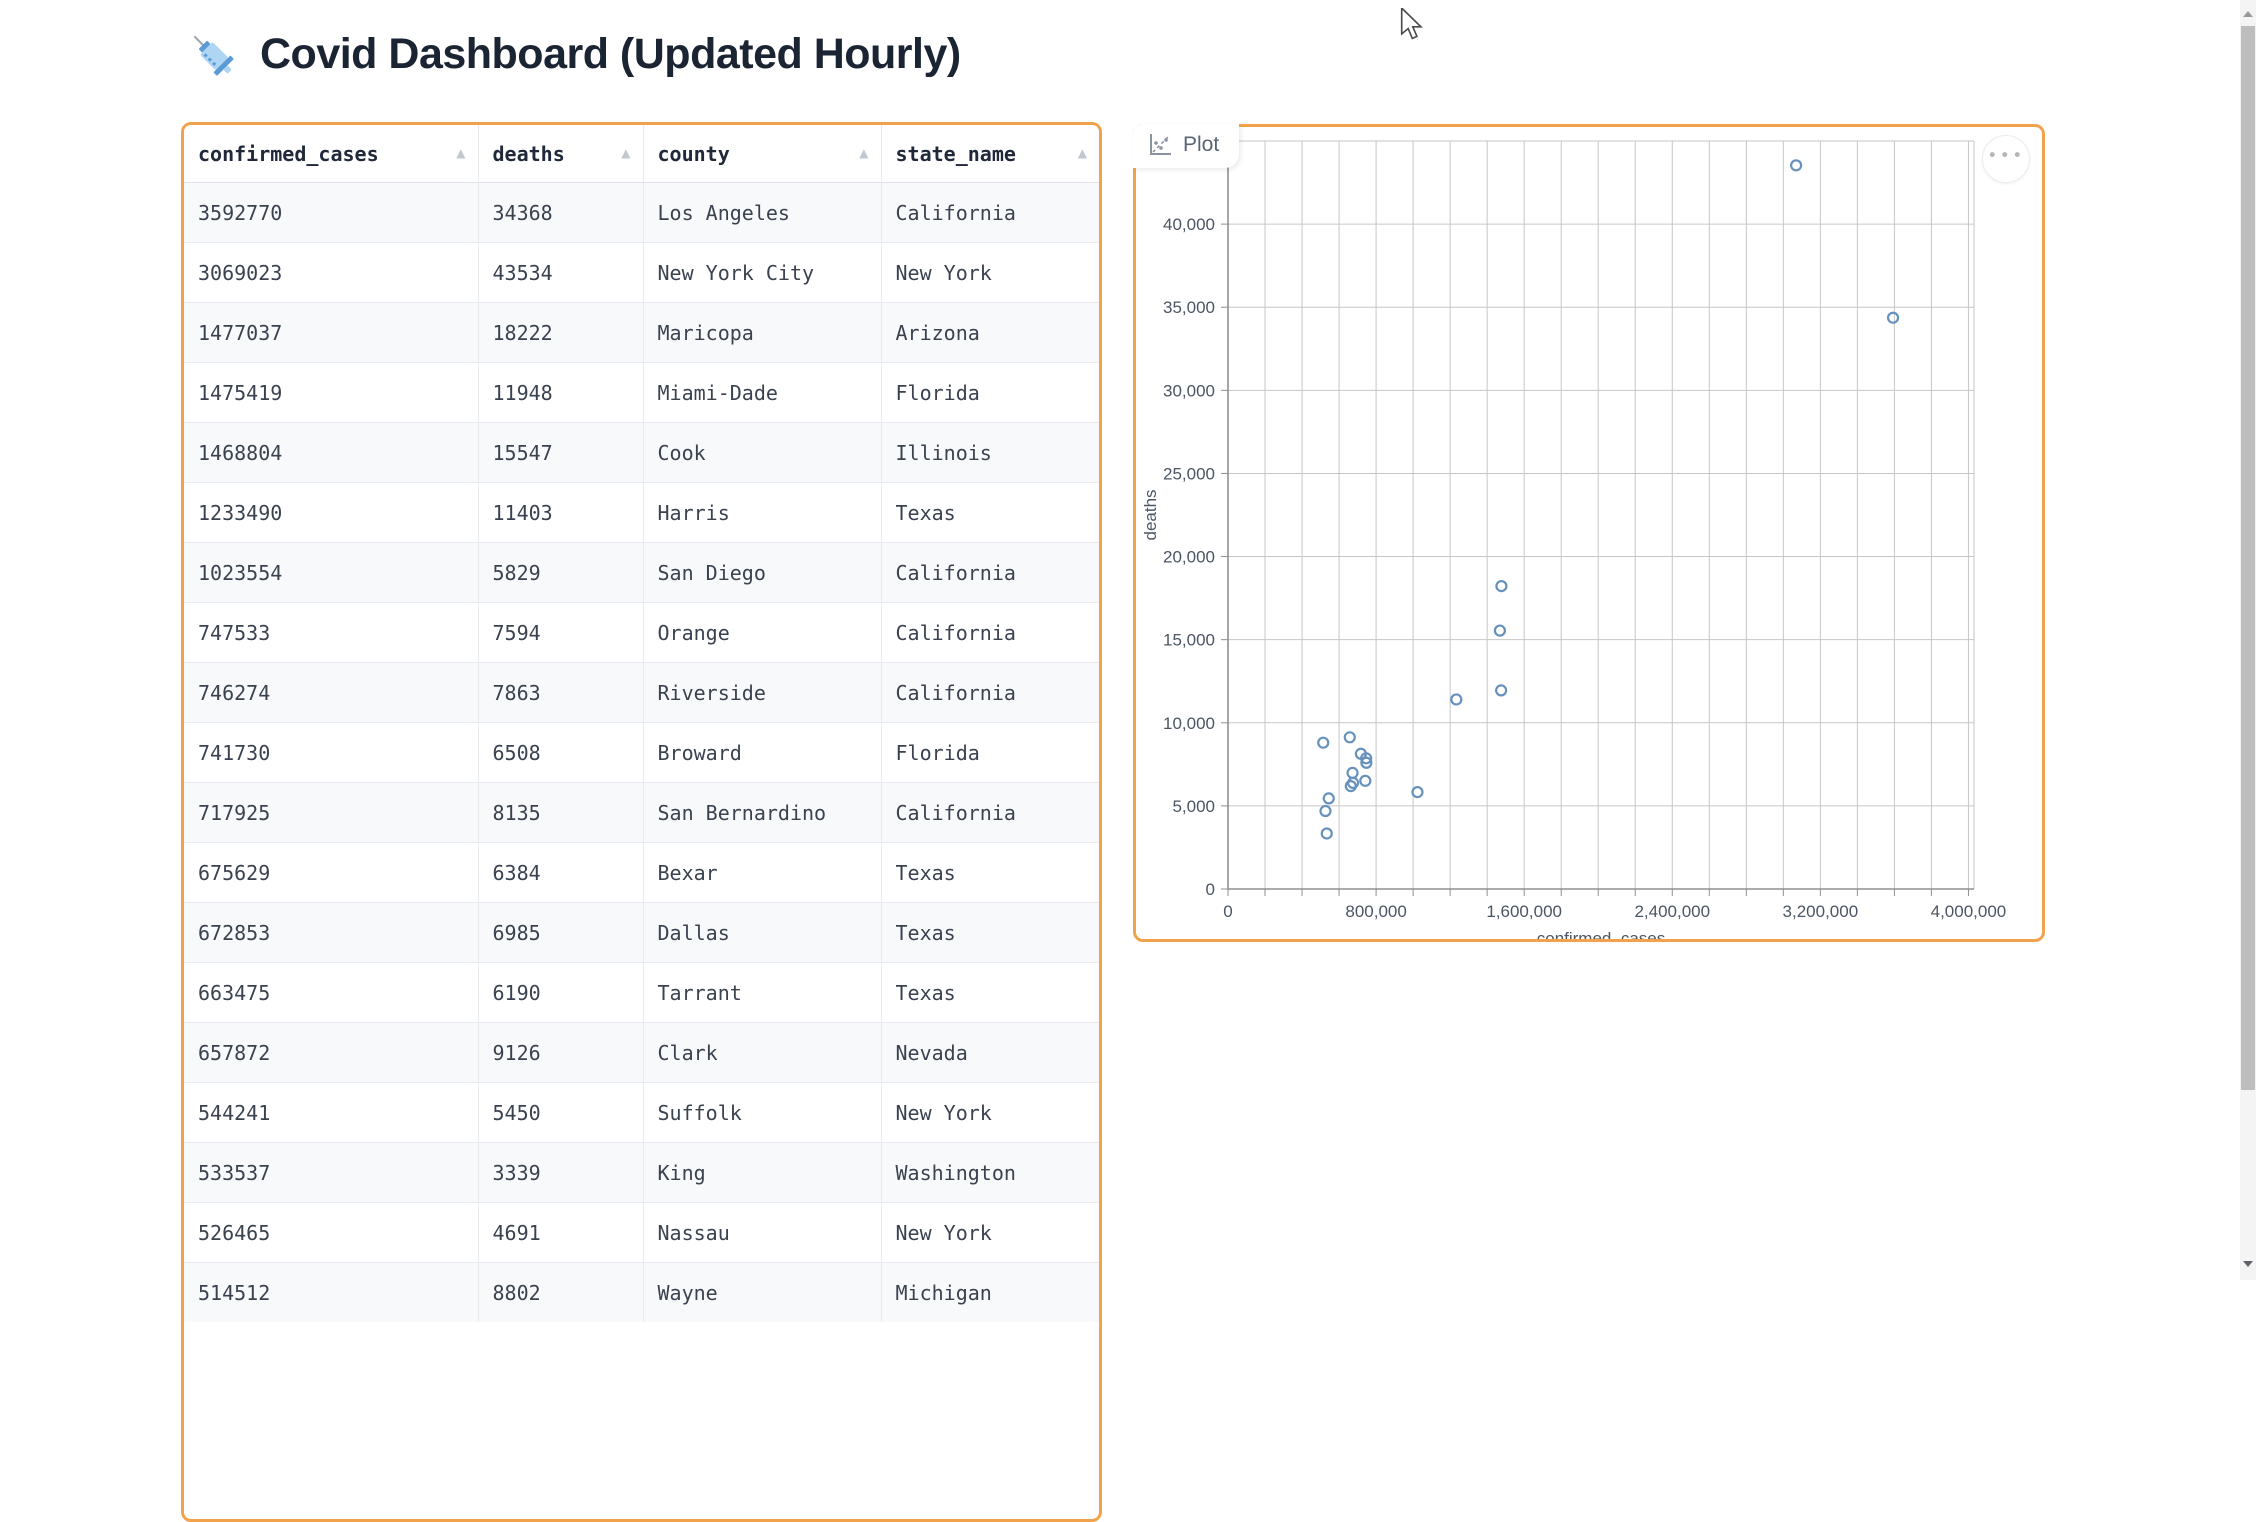  Describe the element at coordinates (288, 153) in the screenshot. I see `column-label: confirmed_cases` at that location.